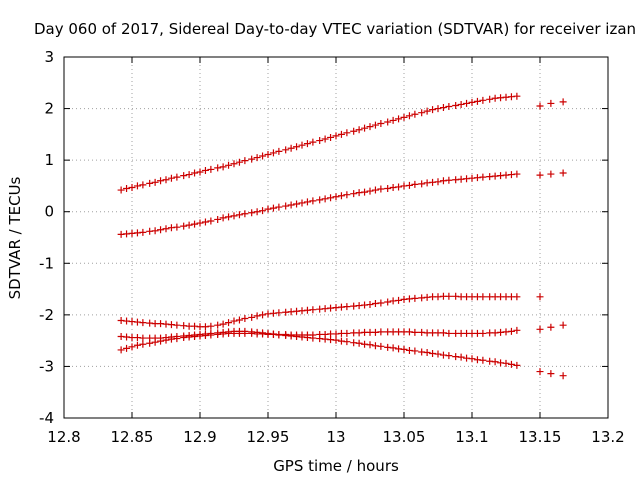 This screenshot has height=480, width=640. Describe the element at coordinates (336, 466) in the screenshot. I see `x-axis-label: GPS time / hours` at that location.